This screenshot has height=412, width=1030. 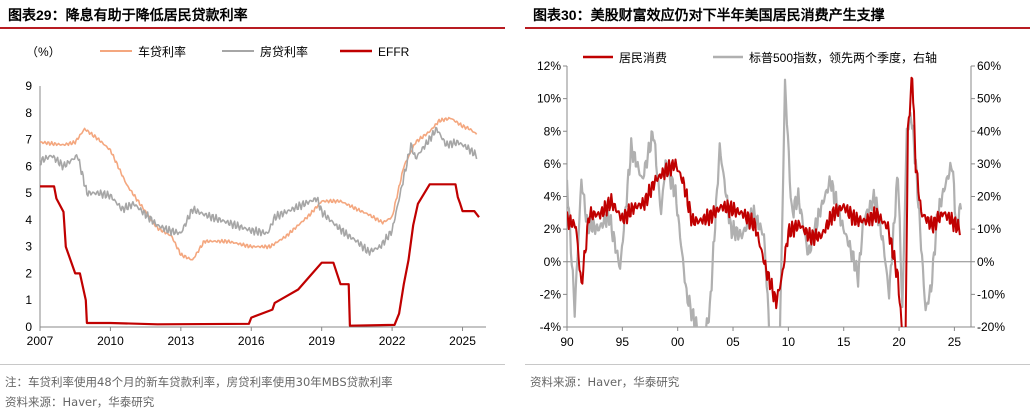 I want to click on y-left-tick-label: -4%, so click(x=551, y=327).